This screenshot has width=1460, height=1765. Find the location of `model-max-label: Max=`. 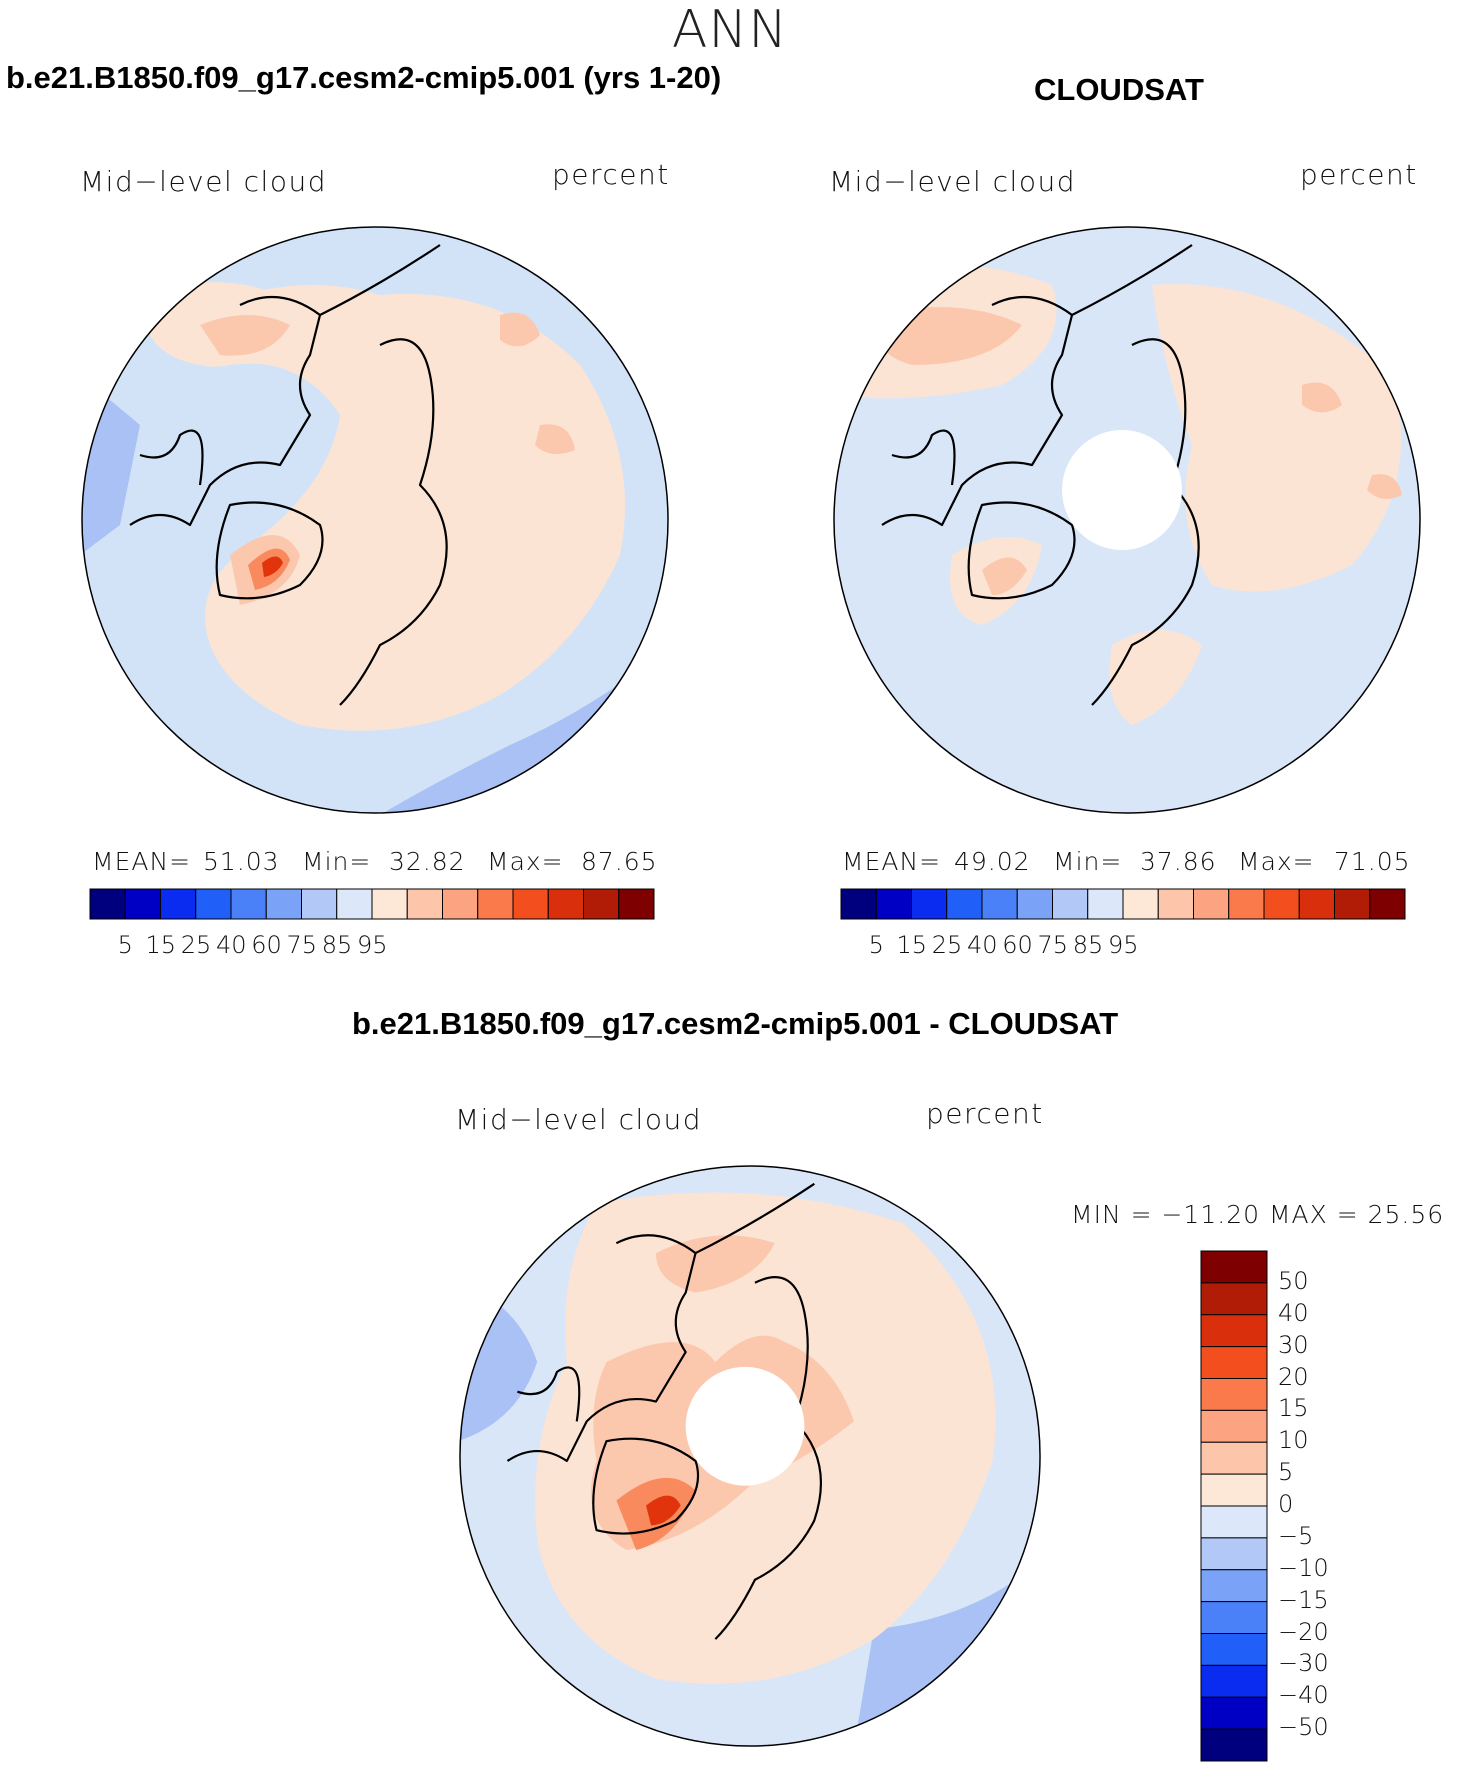

model-max-label: Max= is located at coordinates (525, 861).